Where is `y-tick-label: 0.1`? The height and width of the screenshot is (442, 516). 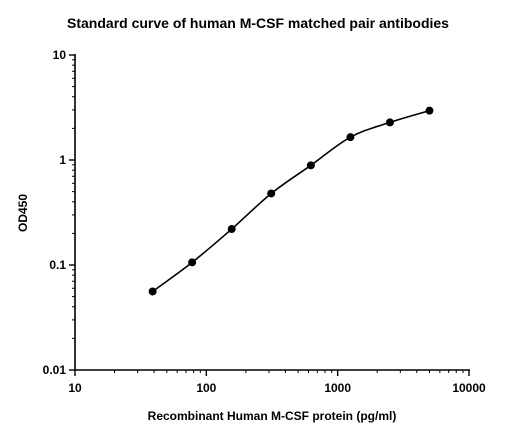 y-tick-label: 0.1 is located at coordinates (57, 265).